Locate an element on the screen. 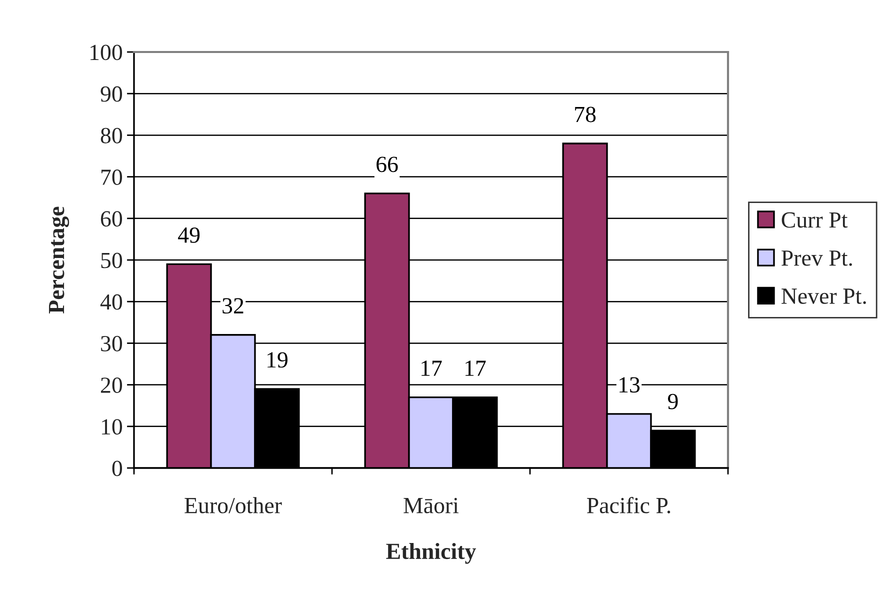 This screenshot has width=881, height=590. data-label: 13 is located at coordinates (630, 385).